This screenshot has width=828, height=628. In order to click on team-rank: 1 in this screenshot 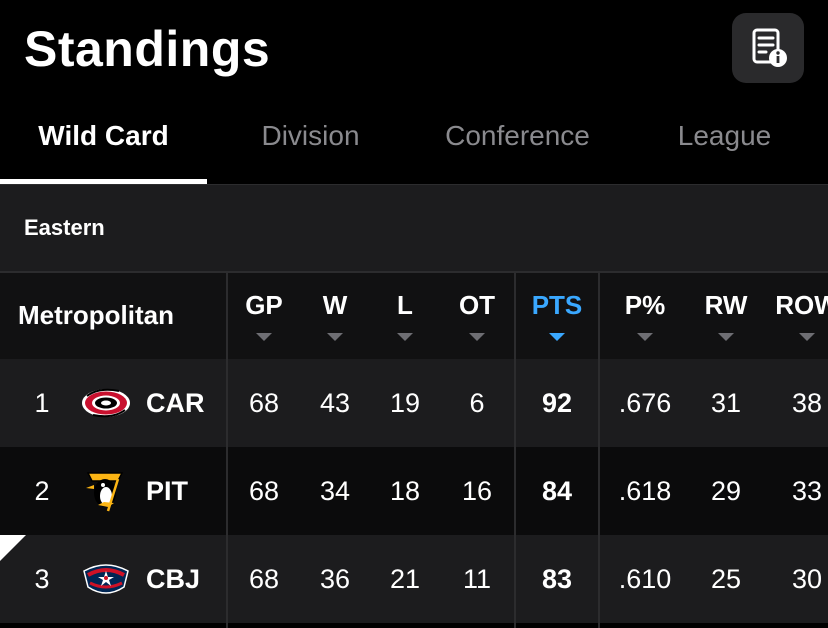, I will do `click(42, 402)`.